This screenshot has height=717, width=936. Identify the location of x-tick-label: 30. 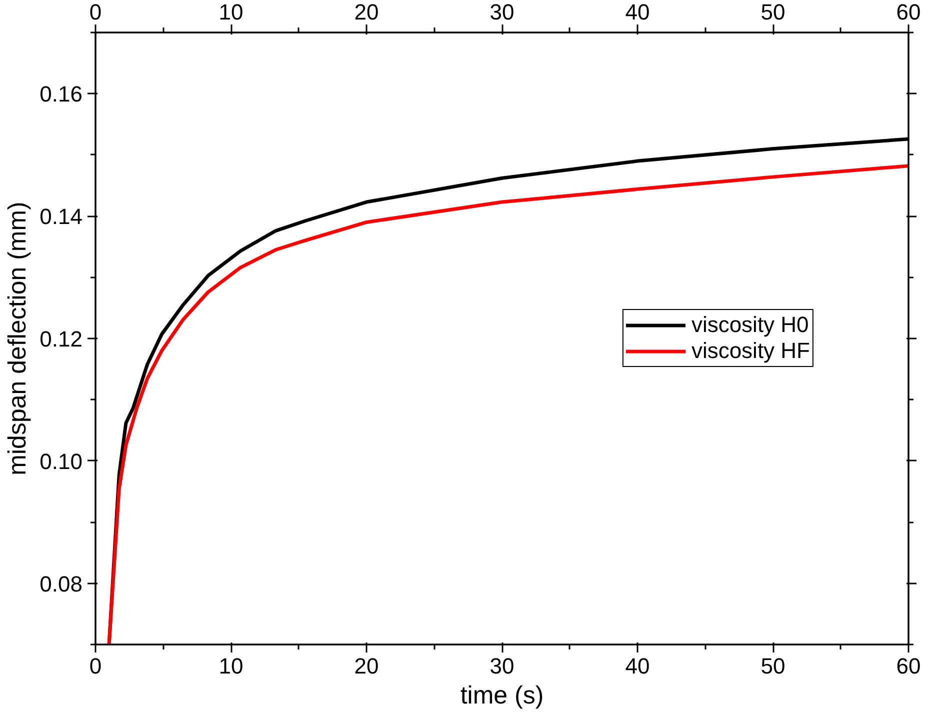
(502, 12).